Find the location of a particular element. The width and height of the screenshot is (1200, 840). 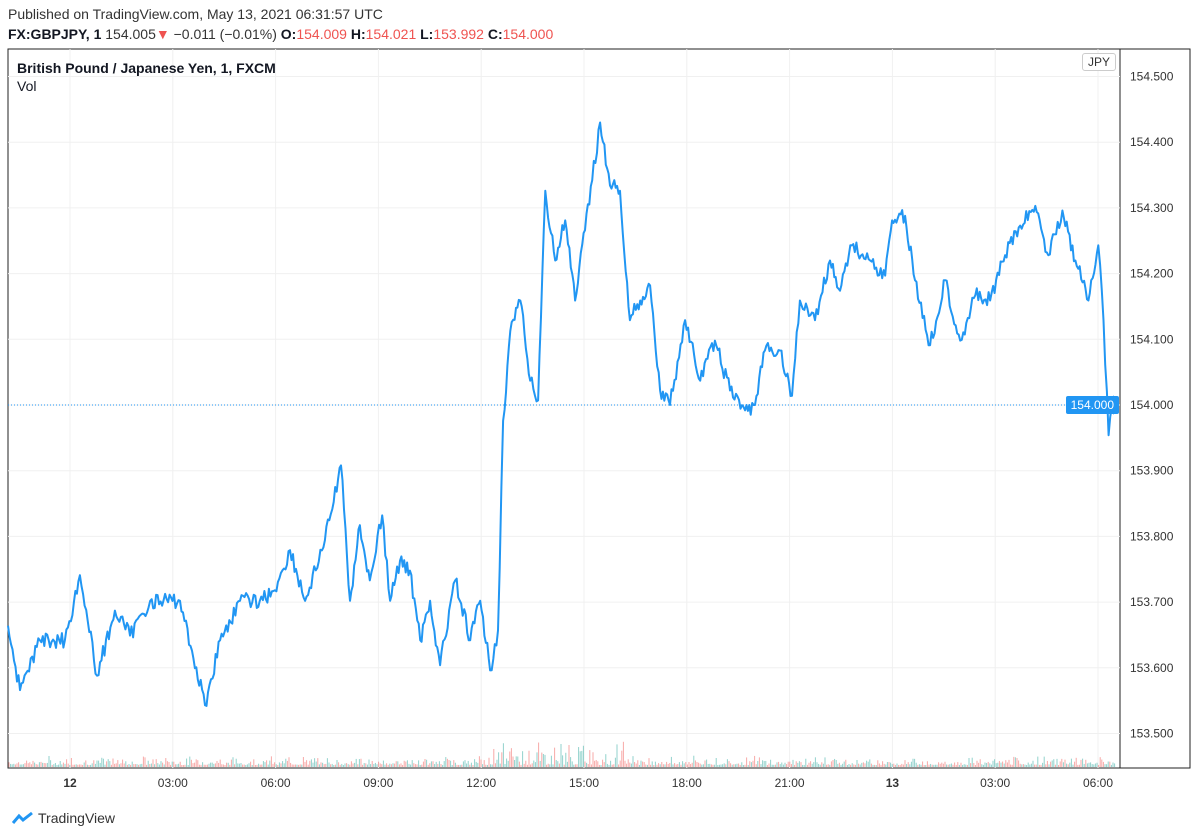

last-price: 154.005 is located at coordinates (130, 34).